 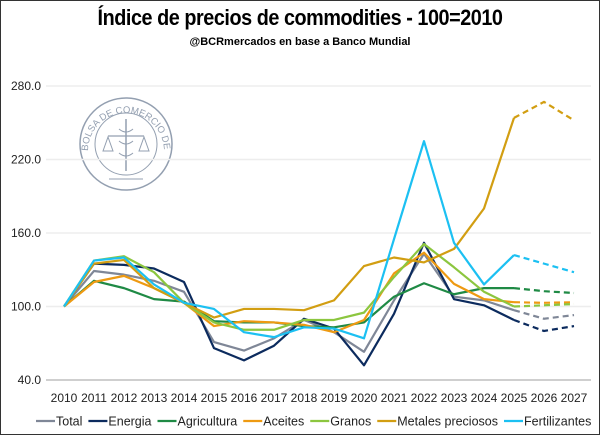 I want to click on y-tick-label: 220.0, so click(x=26, y=160).